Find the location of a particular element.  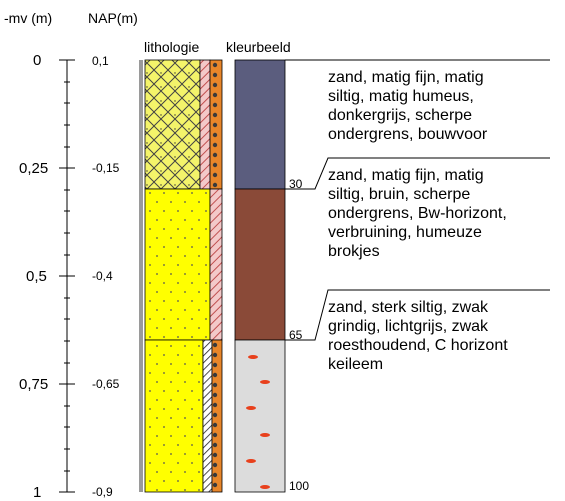

color-header: kleurbeeld is located at coordinates (258, 47).